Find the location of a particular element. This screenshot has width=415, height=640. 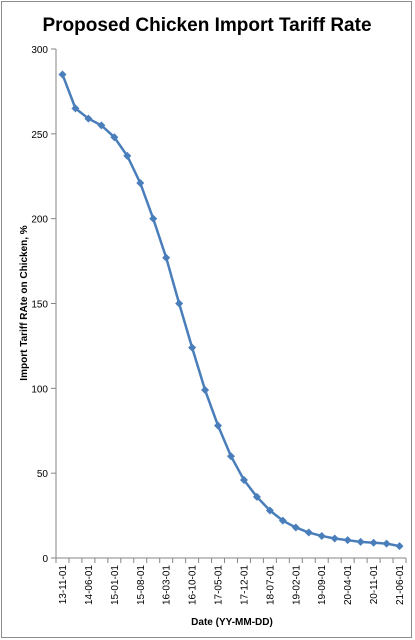

x-tick-label: 21-06-01 is located at coordinates (400, 585).